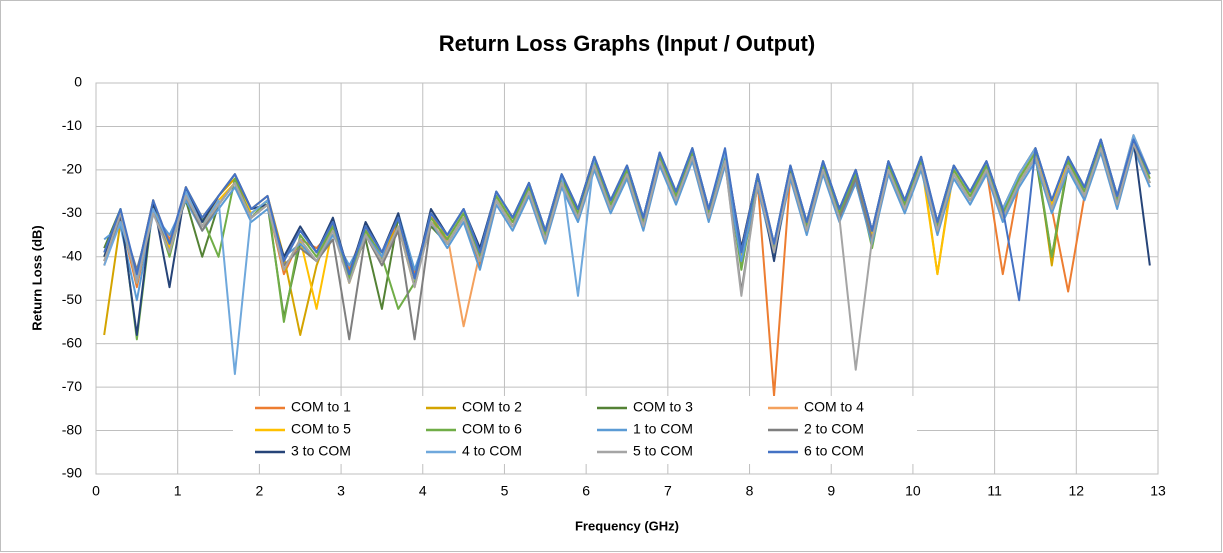  Describe the element at coordinates (505, 491) in the screenshot. I see `x-tick-label: 5` at that location.